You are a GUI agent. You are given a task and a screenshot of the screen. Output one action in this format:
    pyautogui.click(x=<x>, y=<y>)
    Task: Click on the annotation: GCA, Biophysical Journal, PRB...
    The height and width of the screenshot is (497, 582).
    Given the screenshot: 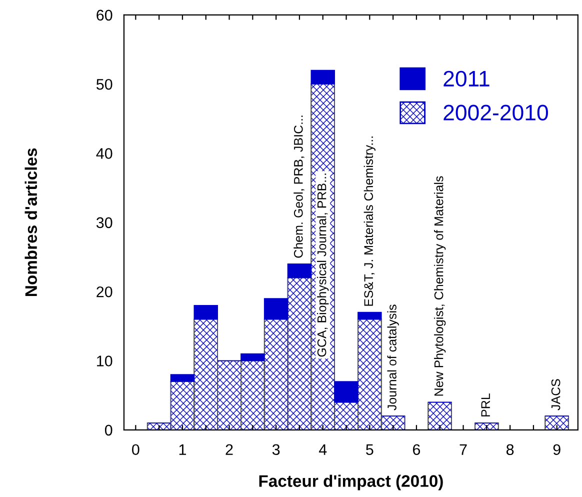 What is the action you would take?
    pyautogui.click(x=323, y=265)
    